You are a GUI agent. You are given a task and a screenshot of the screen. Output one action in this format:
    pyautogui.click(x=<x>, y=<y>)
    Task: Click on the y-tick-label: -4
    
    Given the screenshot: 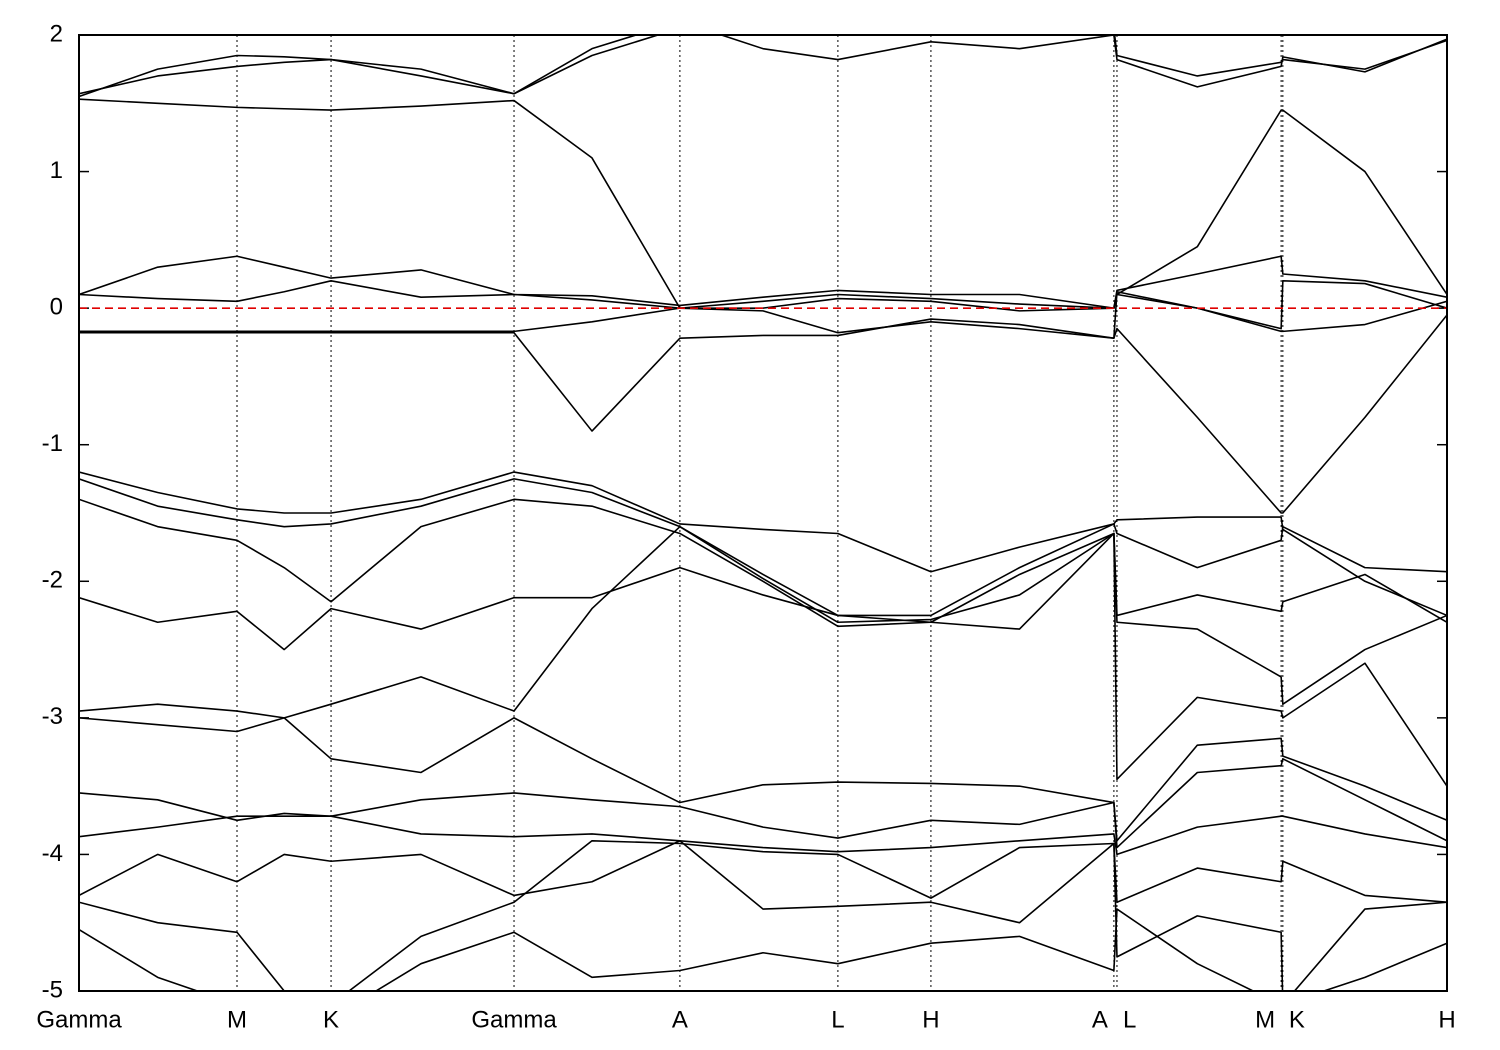 What is the action you would take?
    pyautogui.click(x=52, y=853)
    